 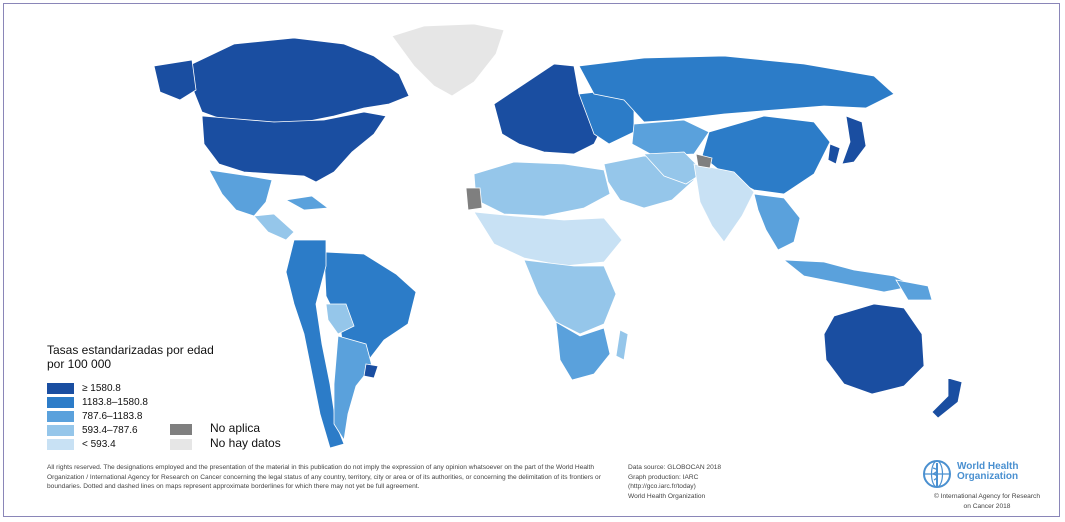 What do you see at coordinates (777, 222) in the screenshot?
I see `region-southeast-asia` at bounding box center [777, 222].